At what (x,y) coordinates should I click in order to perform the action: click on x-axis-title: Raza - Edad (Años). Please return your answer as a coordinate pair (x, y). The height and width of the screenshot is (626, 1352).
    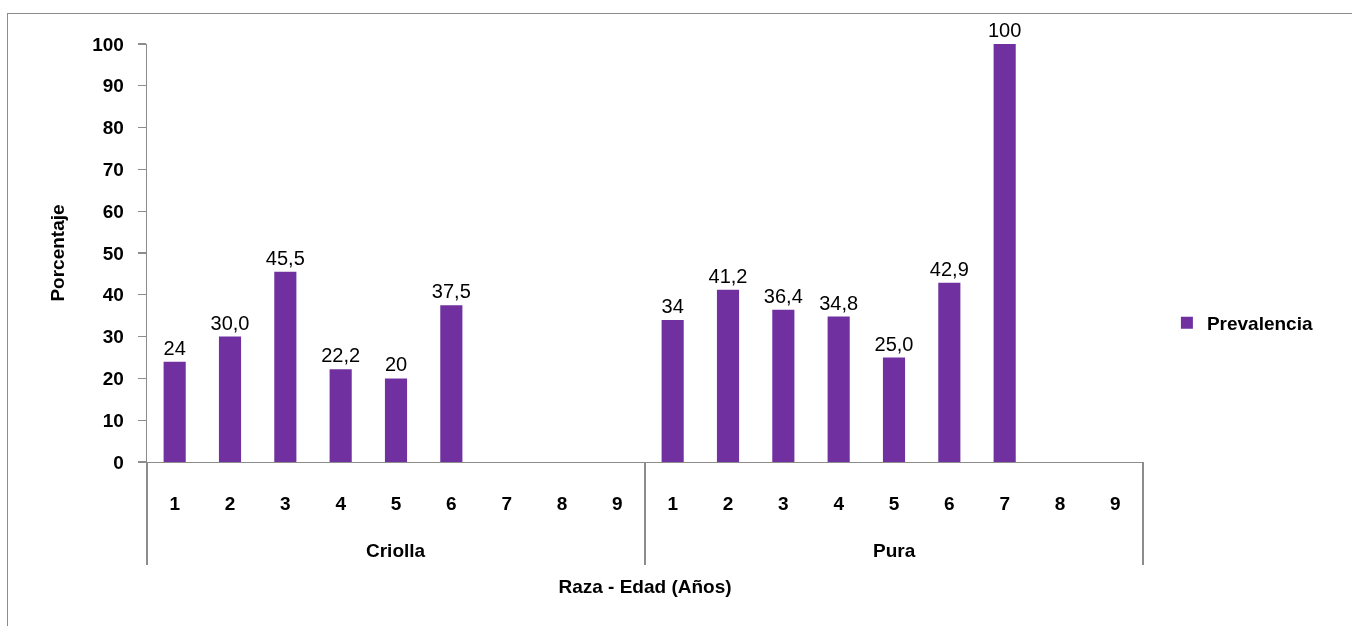
    Looking at the image, I should click on (645, 586).